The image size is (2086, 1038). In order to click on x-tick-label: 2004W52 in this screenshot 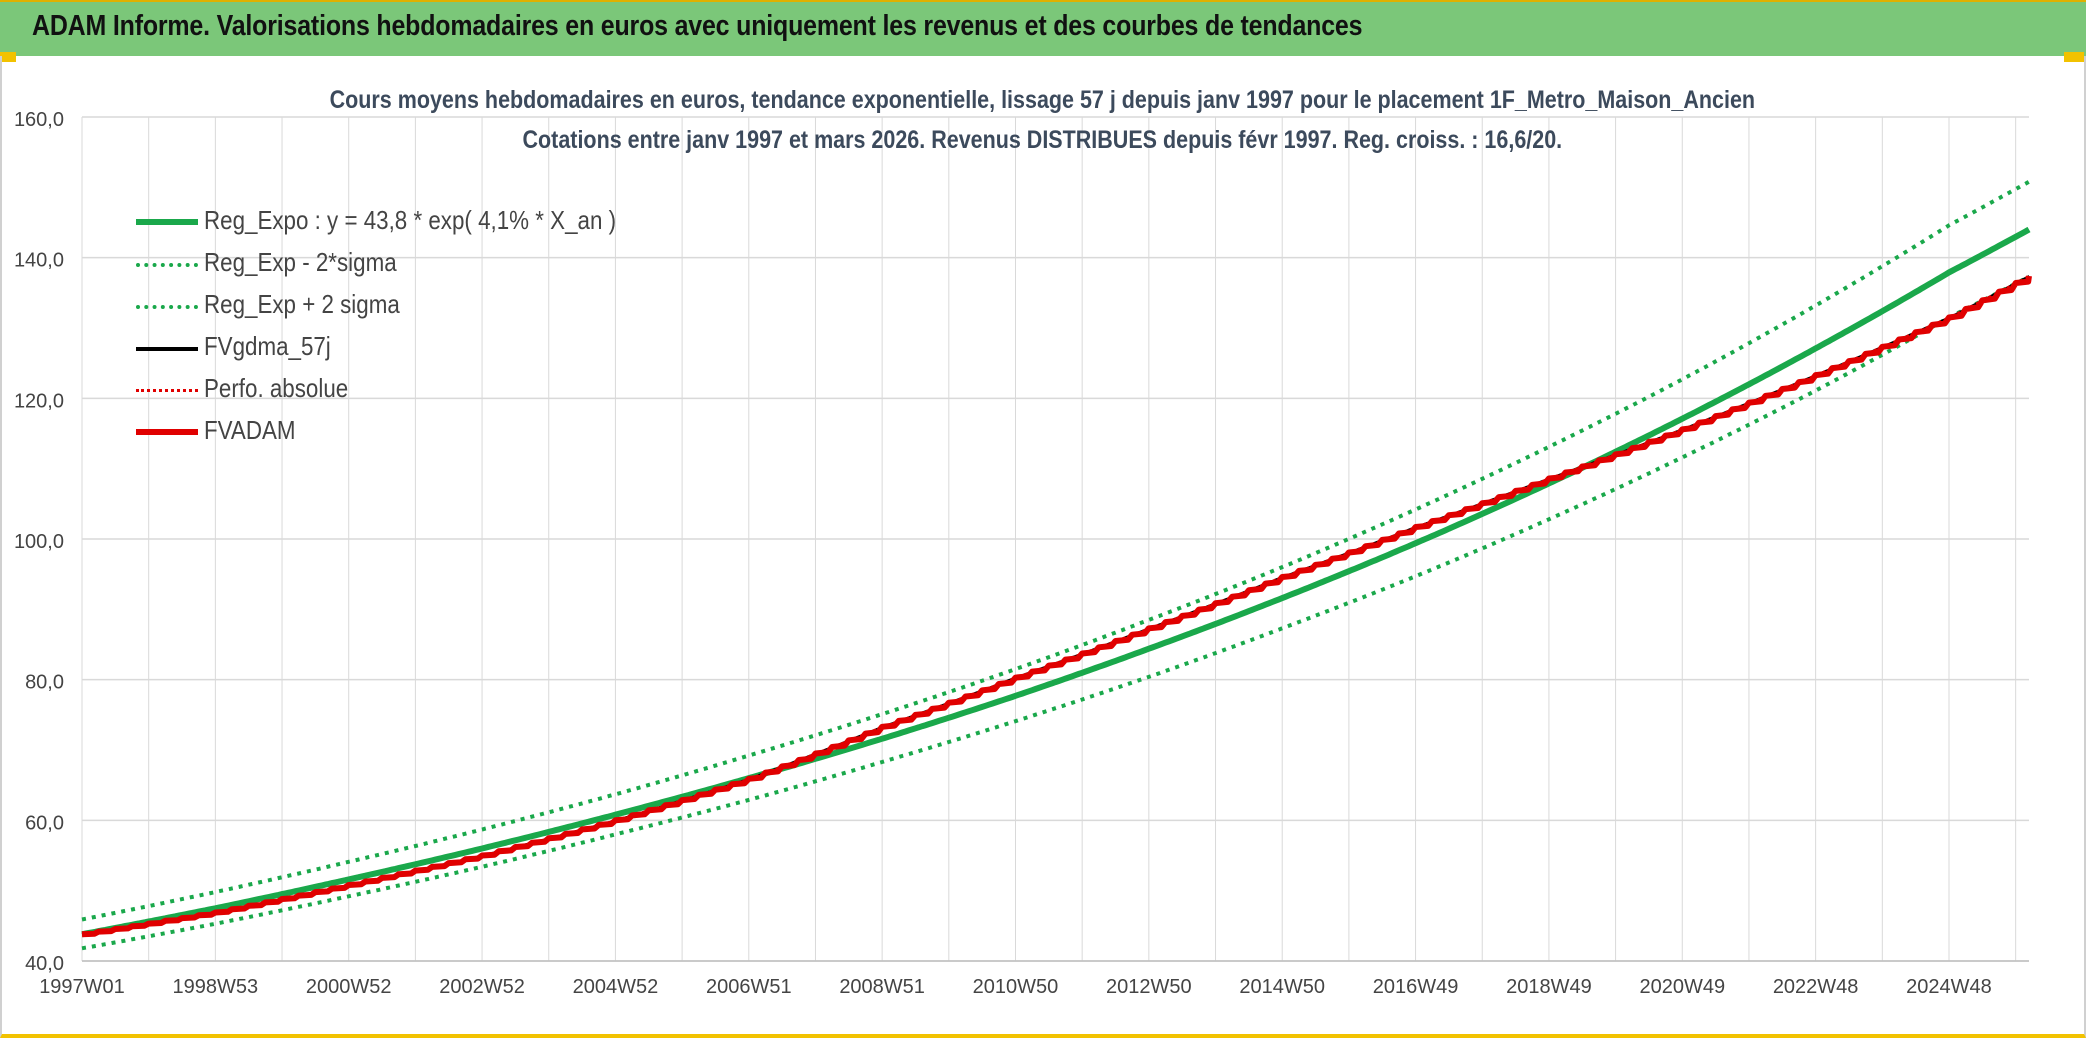, I will do `click(616, 987)`.